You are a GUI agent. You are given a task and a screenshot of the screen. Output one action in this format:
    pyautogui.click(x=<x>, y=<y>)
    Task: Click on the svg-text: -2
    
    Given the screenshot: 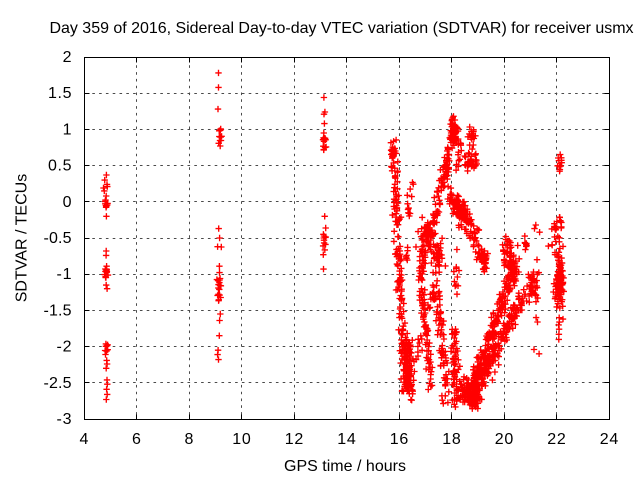 What is the action you would take?
    pyautogui.click(x=64, y=347)
    